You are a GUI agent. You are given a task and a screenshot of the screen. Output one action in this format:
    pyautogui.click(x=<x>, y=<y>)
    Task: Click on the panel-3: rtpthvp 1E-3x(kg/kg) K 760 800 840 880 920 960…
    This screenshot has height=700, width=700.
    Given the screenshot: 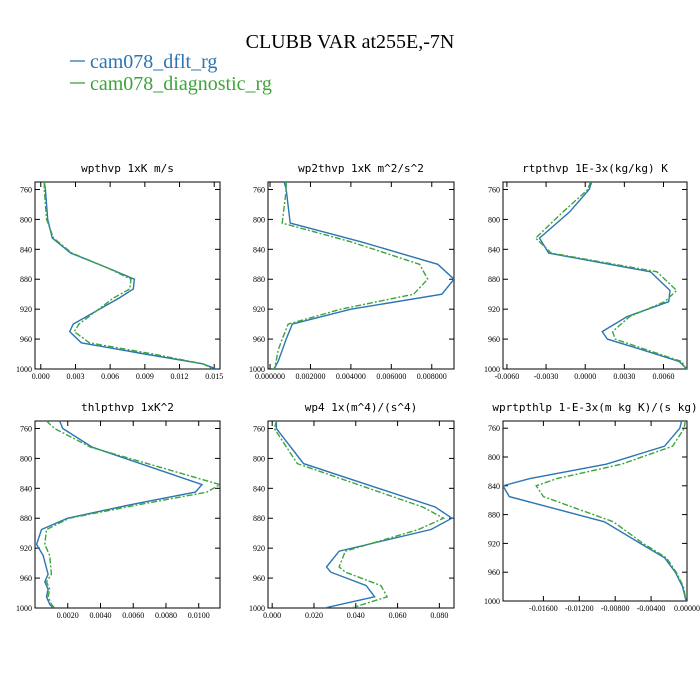 What is the action you would take?
    pyautogui.click(x=586, y=271)
    